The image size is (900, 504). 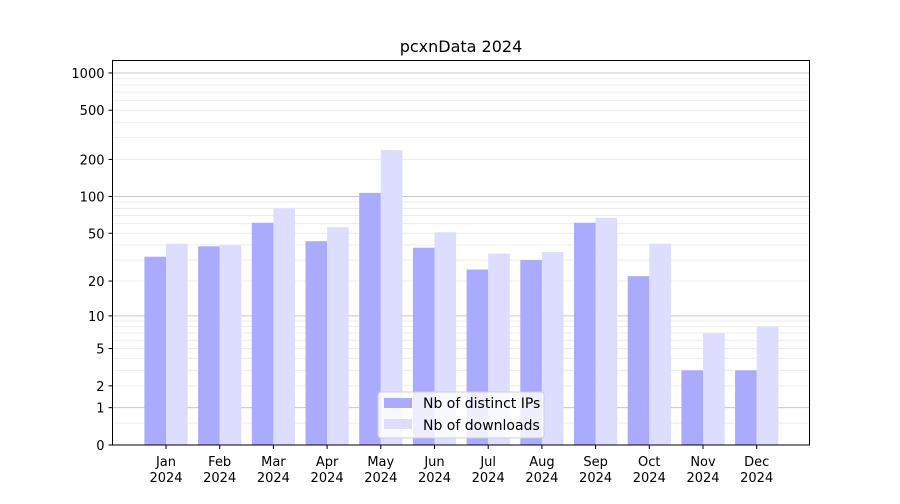 I want to click on x-tick-label-month: Jan, so click(x=165, y=462).